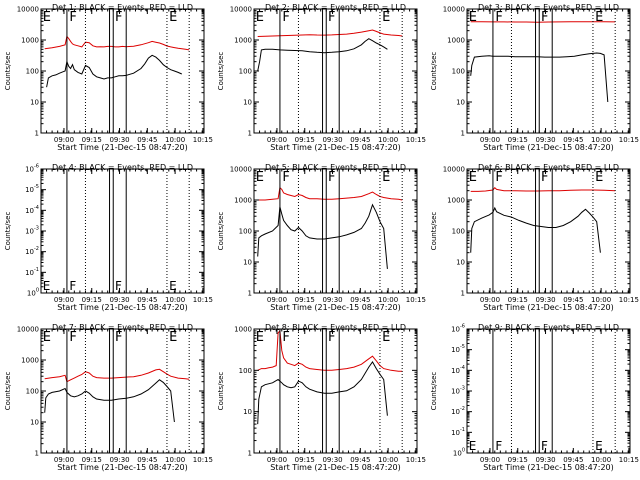 Image resolution: width=640 pixels, height=480 pixels. I want to click on y-tick-label: 10⁻³, so click(458, 391).